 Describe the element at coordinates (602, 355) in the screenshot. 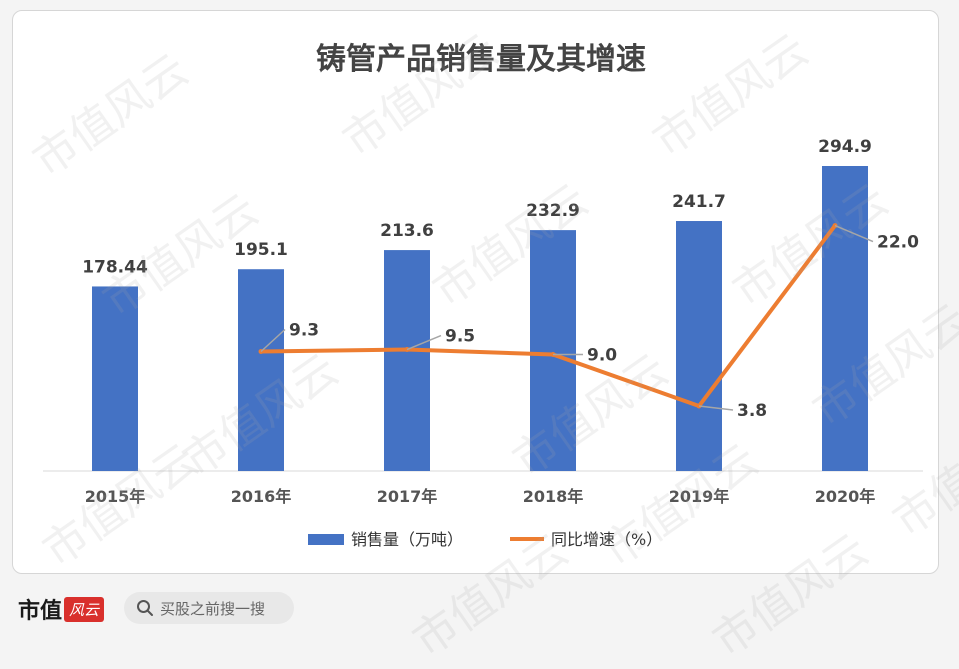

I see `growth-label-4: 9.0` at that location.